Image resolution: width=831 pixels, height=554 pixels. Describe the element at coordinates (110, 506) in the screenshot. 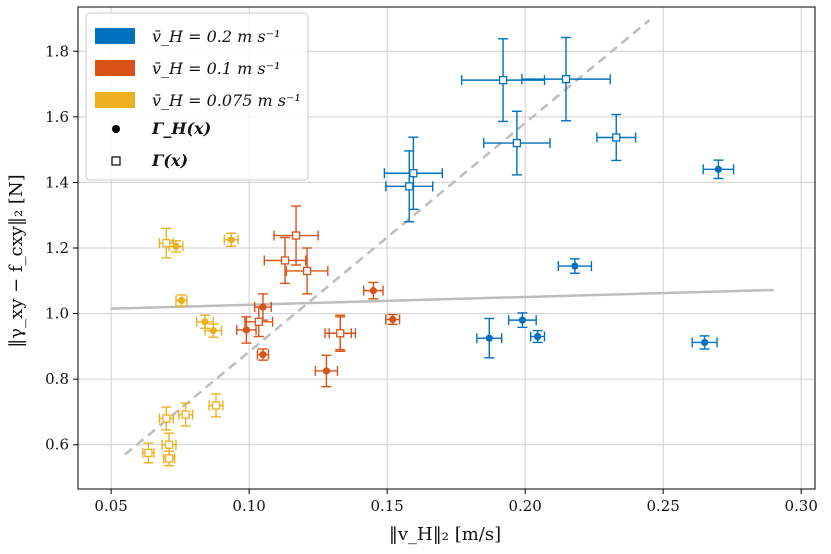

I see `x-tick-label: 0.05` at that location.